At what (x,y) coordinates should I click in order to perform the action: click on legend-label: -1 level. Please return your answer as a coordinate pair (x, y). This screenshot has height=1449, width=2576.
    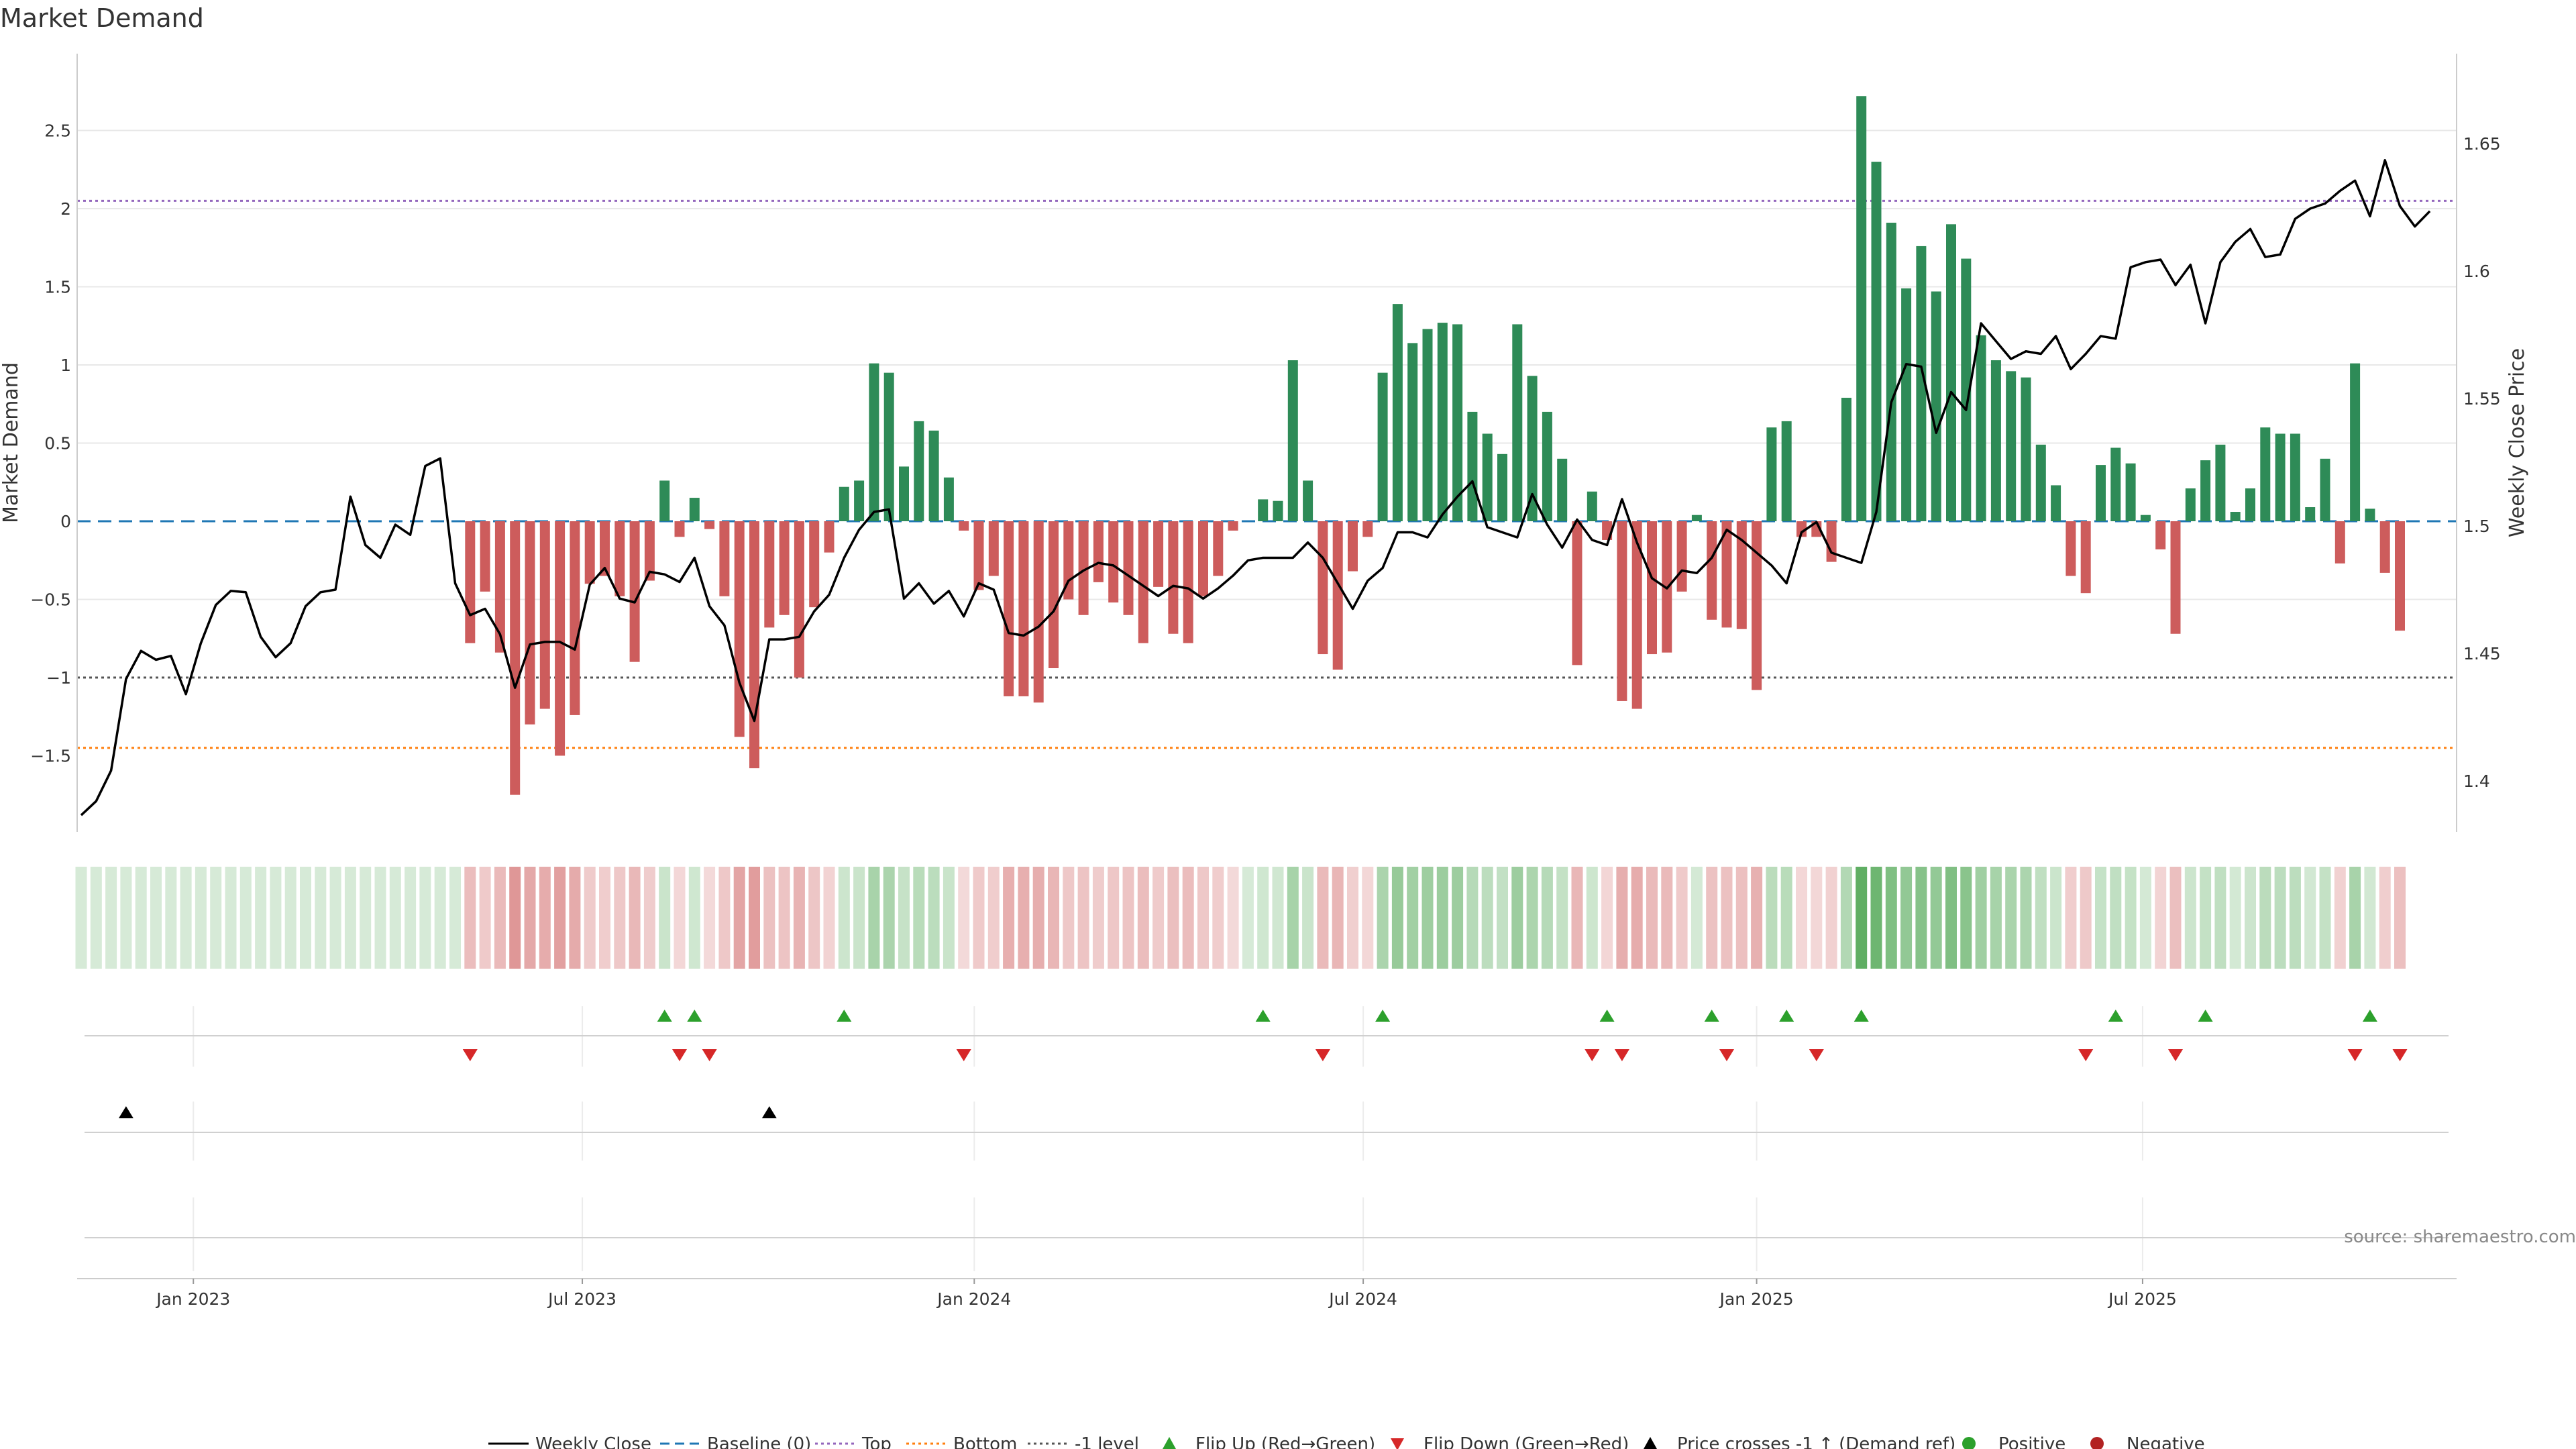
    Looking at the image, I should click on (1107, 1441).